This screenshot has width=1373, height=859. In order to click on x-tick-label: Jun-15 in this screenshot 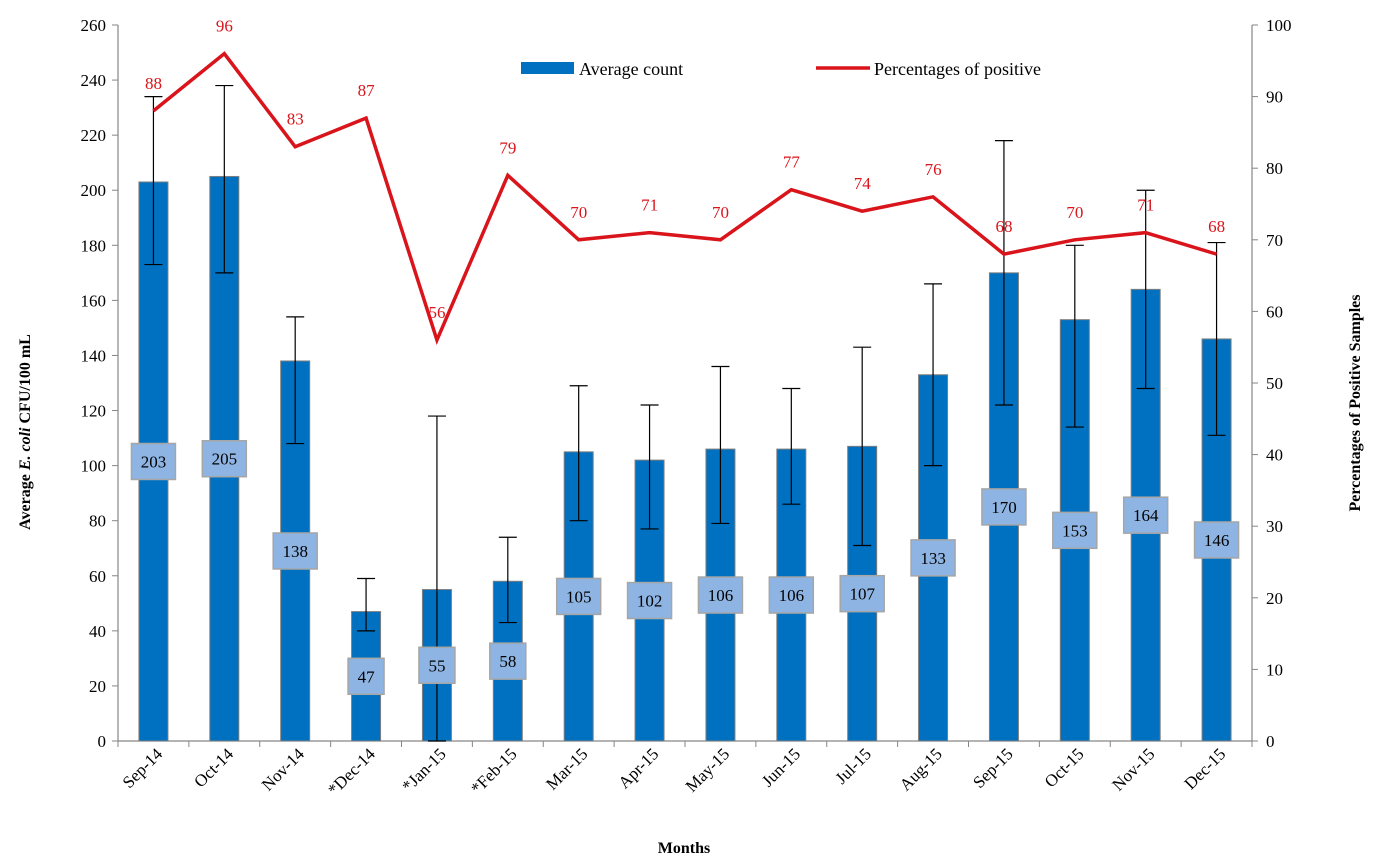, I will do `click(781, 767)`.